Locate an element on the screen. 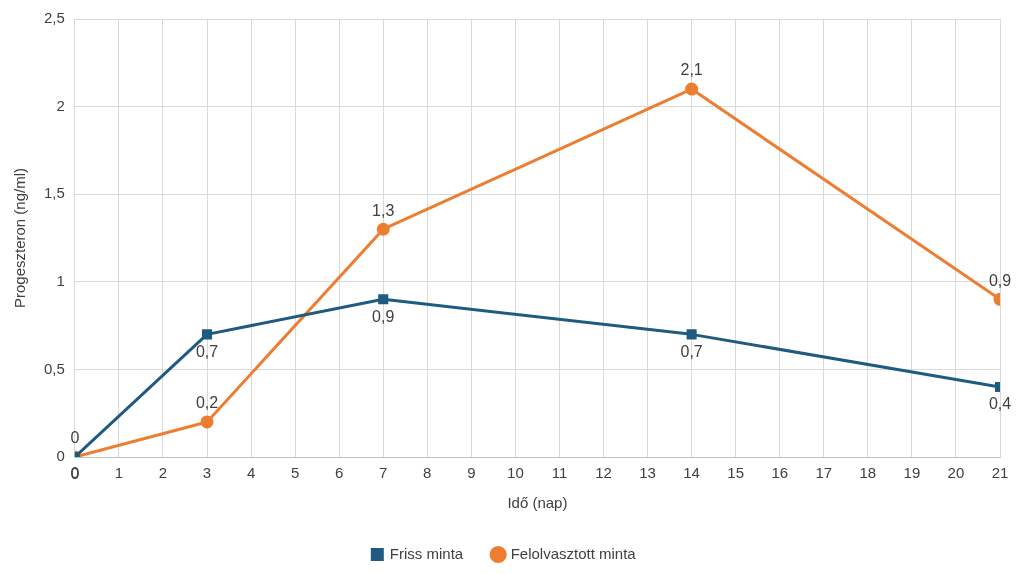 Image resolution: width=1022 pixels, height=574 pixels. x-tick-label: 3 is located at coordinates (207, 473).